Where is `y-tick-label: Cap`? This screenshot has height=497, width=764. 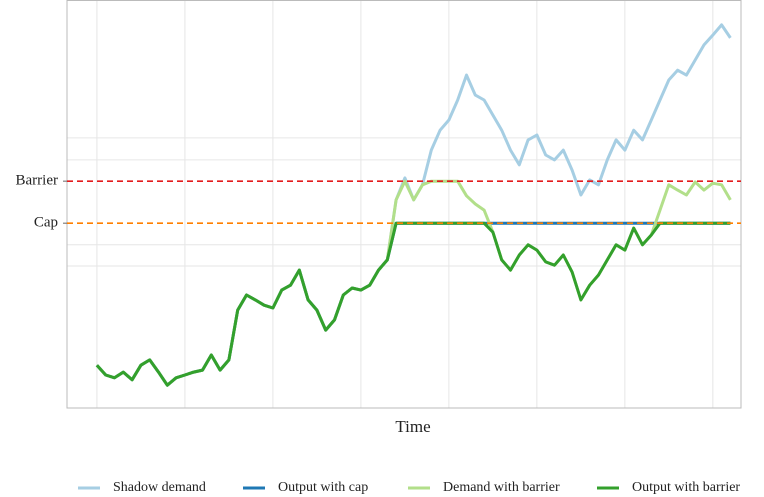
y-tick-label: Cap is located at coordinates (46, 223).